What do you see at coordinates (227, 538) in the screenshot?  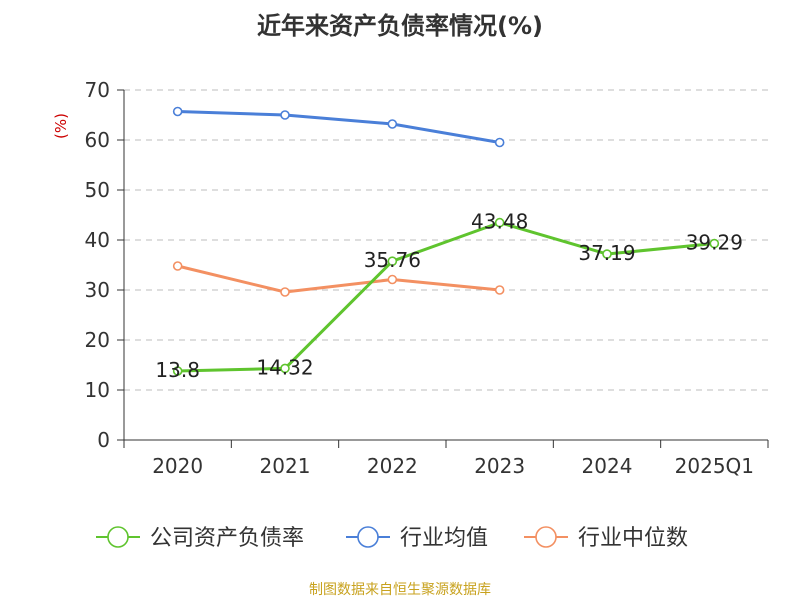 I see `legend-label: 公司资产负债率` at bounding box center [227, 538].